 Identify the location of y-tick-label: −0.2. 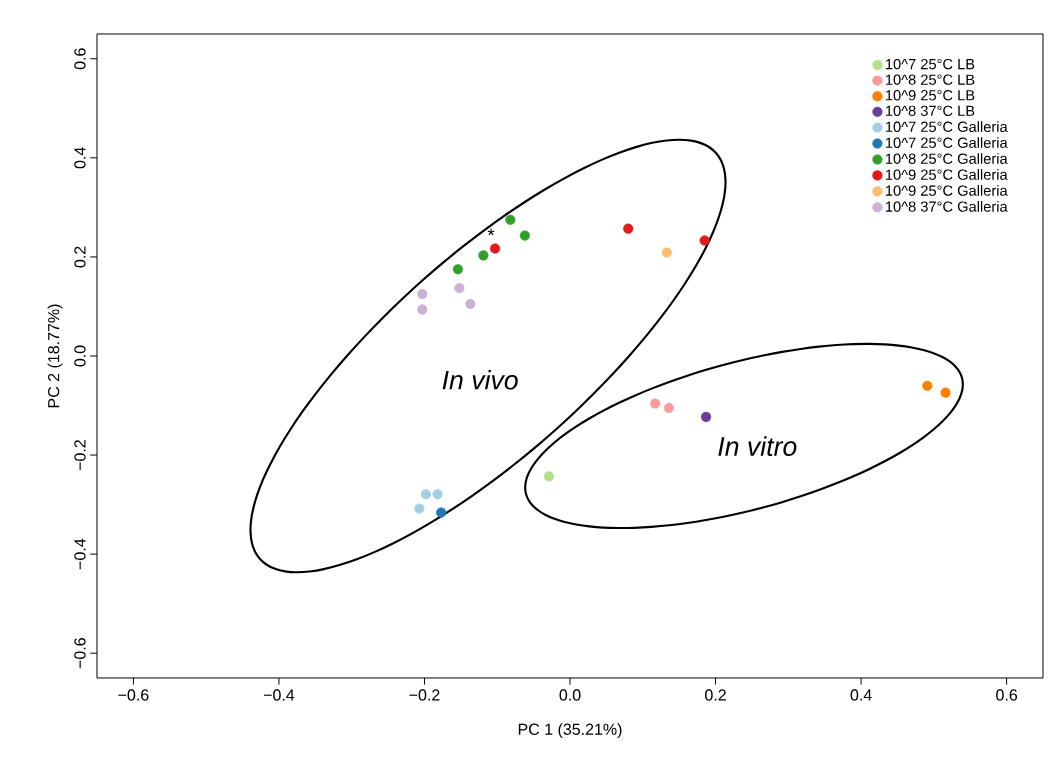
(80, 455).